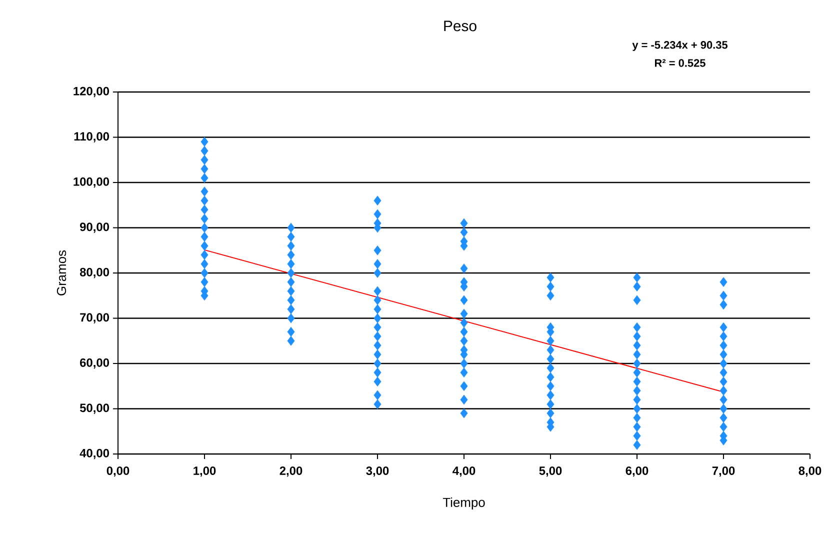  Describe the element at coordinates (95, 409) in the screenshot. I see `y-tick-label: 50,00` at that location.